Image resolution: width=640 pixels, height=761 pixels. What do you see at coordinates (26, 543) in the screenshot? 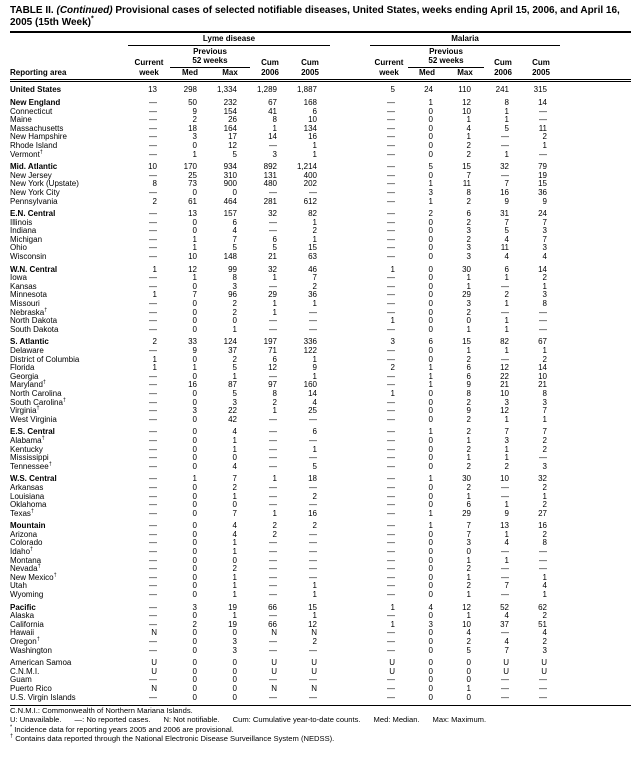
I see `reporting-area-cell: Colorado` at bounding box center [26, 543].